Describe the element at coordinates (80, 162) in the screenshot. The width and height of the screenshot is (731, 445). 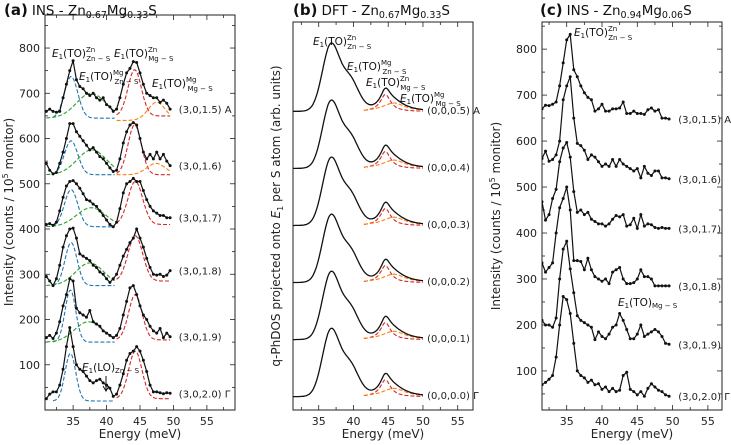
I see `fit-green-curve` at that location.